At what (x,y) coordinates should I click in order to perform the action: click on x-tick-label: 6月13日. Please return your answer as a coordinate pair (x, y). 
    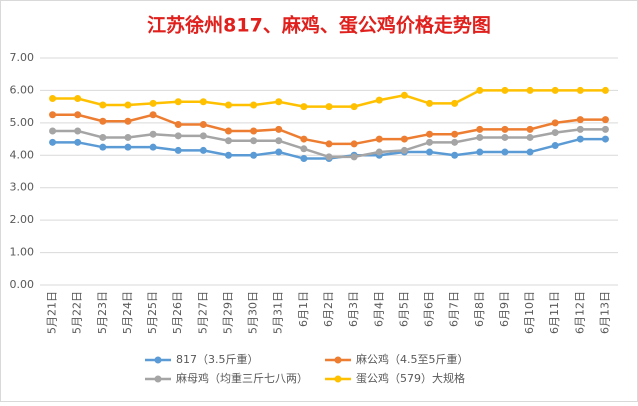
    Looking at the image, I should click on (604, 312).